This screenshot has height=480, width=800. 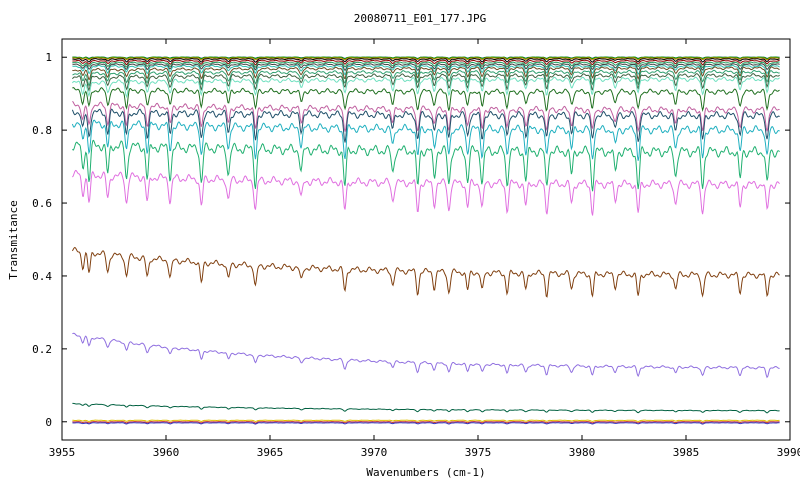 I want to click on x-tick-label: 3965, so click(x=270, y=452).